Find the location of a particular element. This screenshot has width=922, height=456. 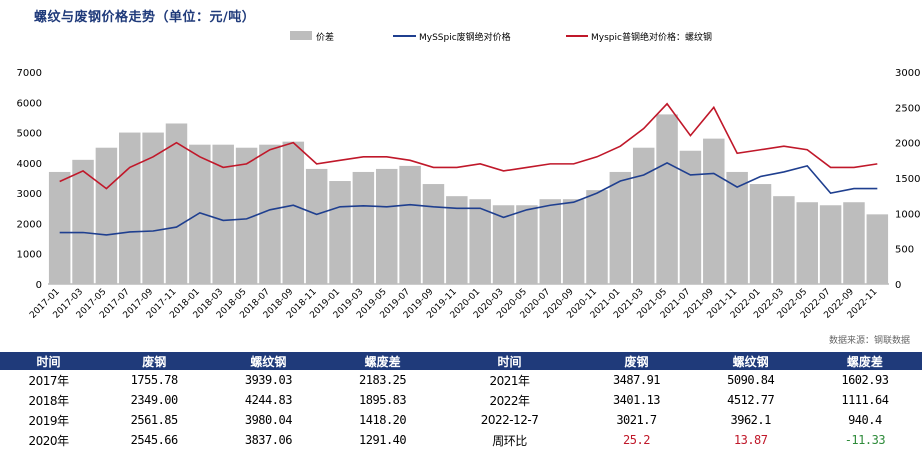

y-right-tick-label: 2000 is located at coordinates (907, 144).